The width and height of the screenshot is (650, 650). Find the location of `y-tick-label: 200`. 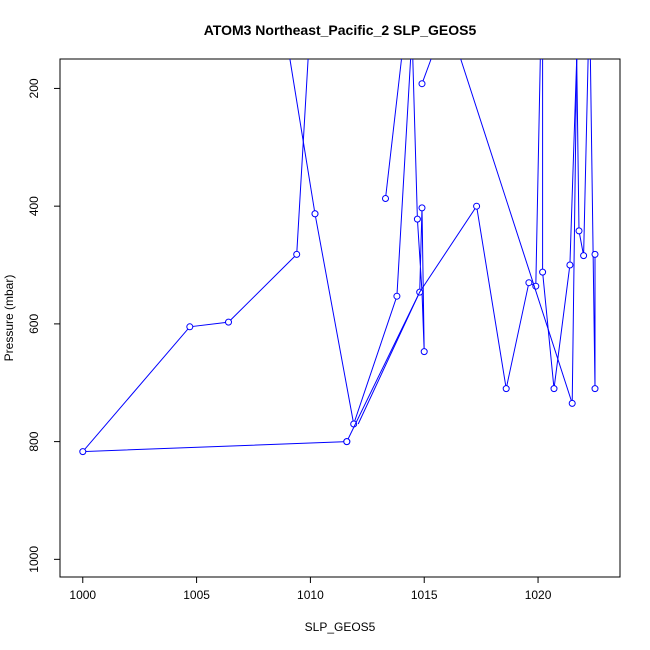

y-tick-label: 200 is located at coordinates (34, 88).